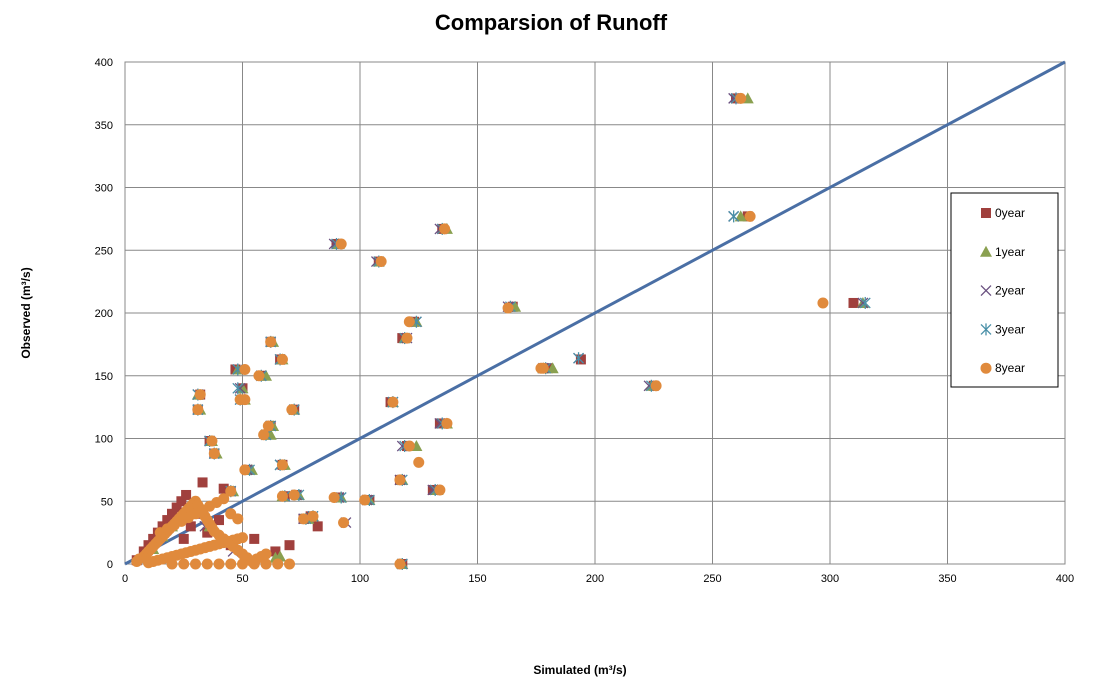  What do you see at coordinates (1010, 329) in the screenshot?
I see `legend-label: 3year` at bounding box center [1010, 329].